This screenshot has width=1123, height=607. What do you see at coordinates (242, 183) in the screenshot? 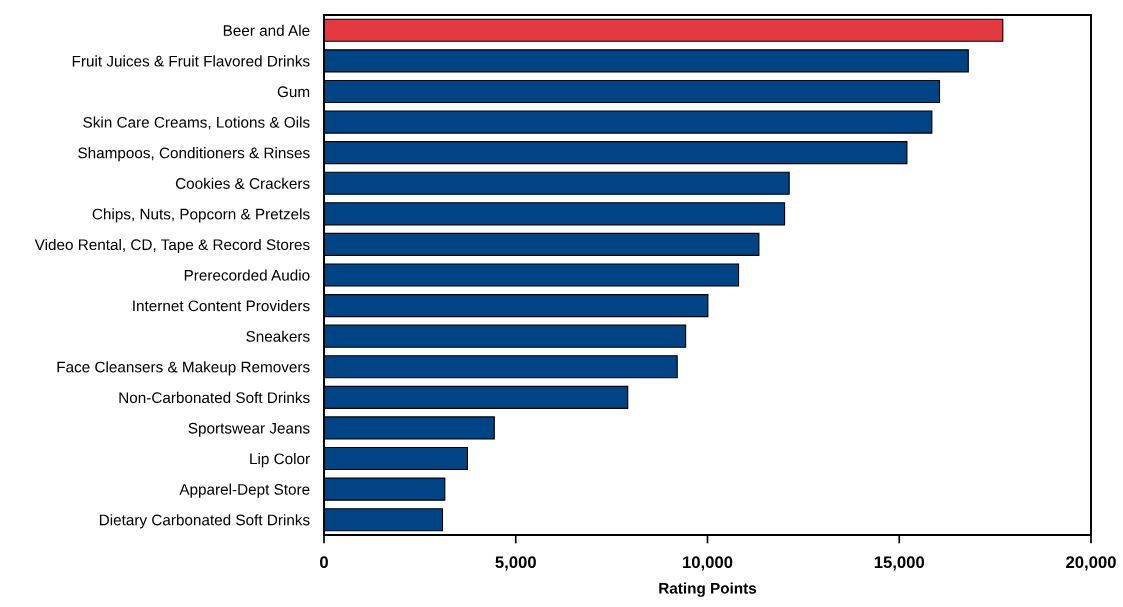
I see `y-tick-label: Cookies & Crackers` at bounding box center [242, 183].